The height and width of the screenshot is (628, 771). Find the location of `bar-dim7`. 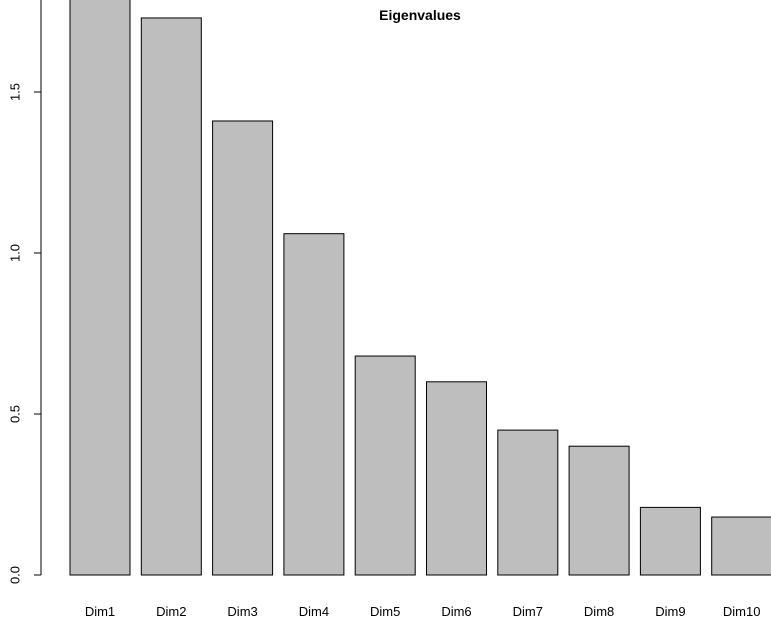

bar-dim7 is located at coordinates (528, 502).